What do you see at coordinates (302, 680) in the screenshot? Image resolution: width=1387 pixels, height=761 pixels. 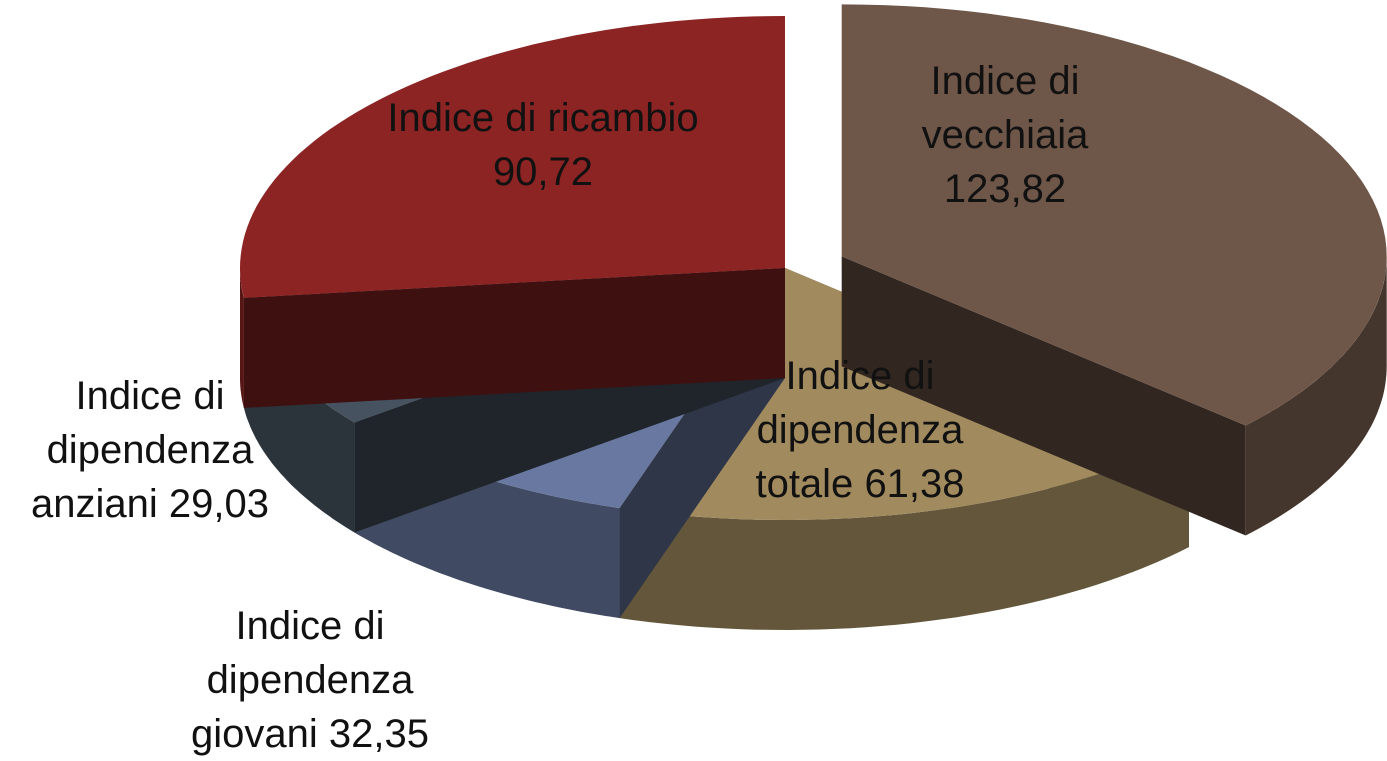 I see `category-label: Indice di dipendenza giovani` at bounding box center [302, 680].